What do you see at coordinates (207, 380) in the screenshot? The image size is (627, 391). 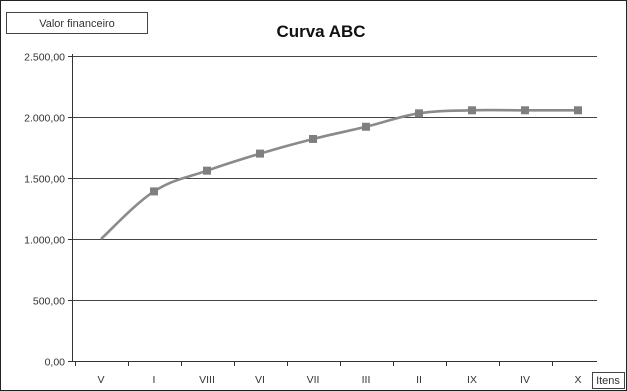 I see `x-tick-label: VIII` at bounding box center [207, 380].